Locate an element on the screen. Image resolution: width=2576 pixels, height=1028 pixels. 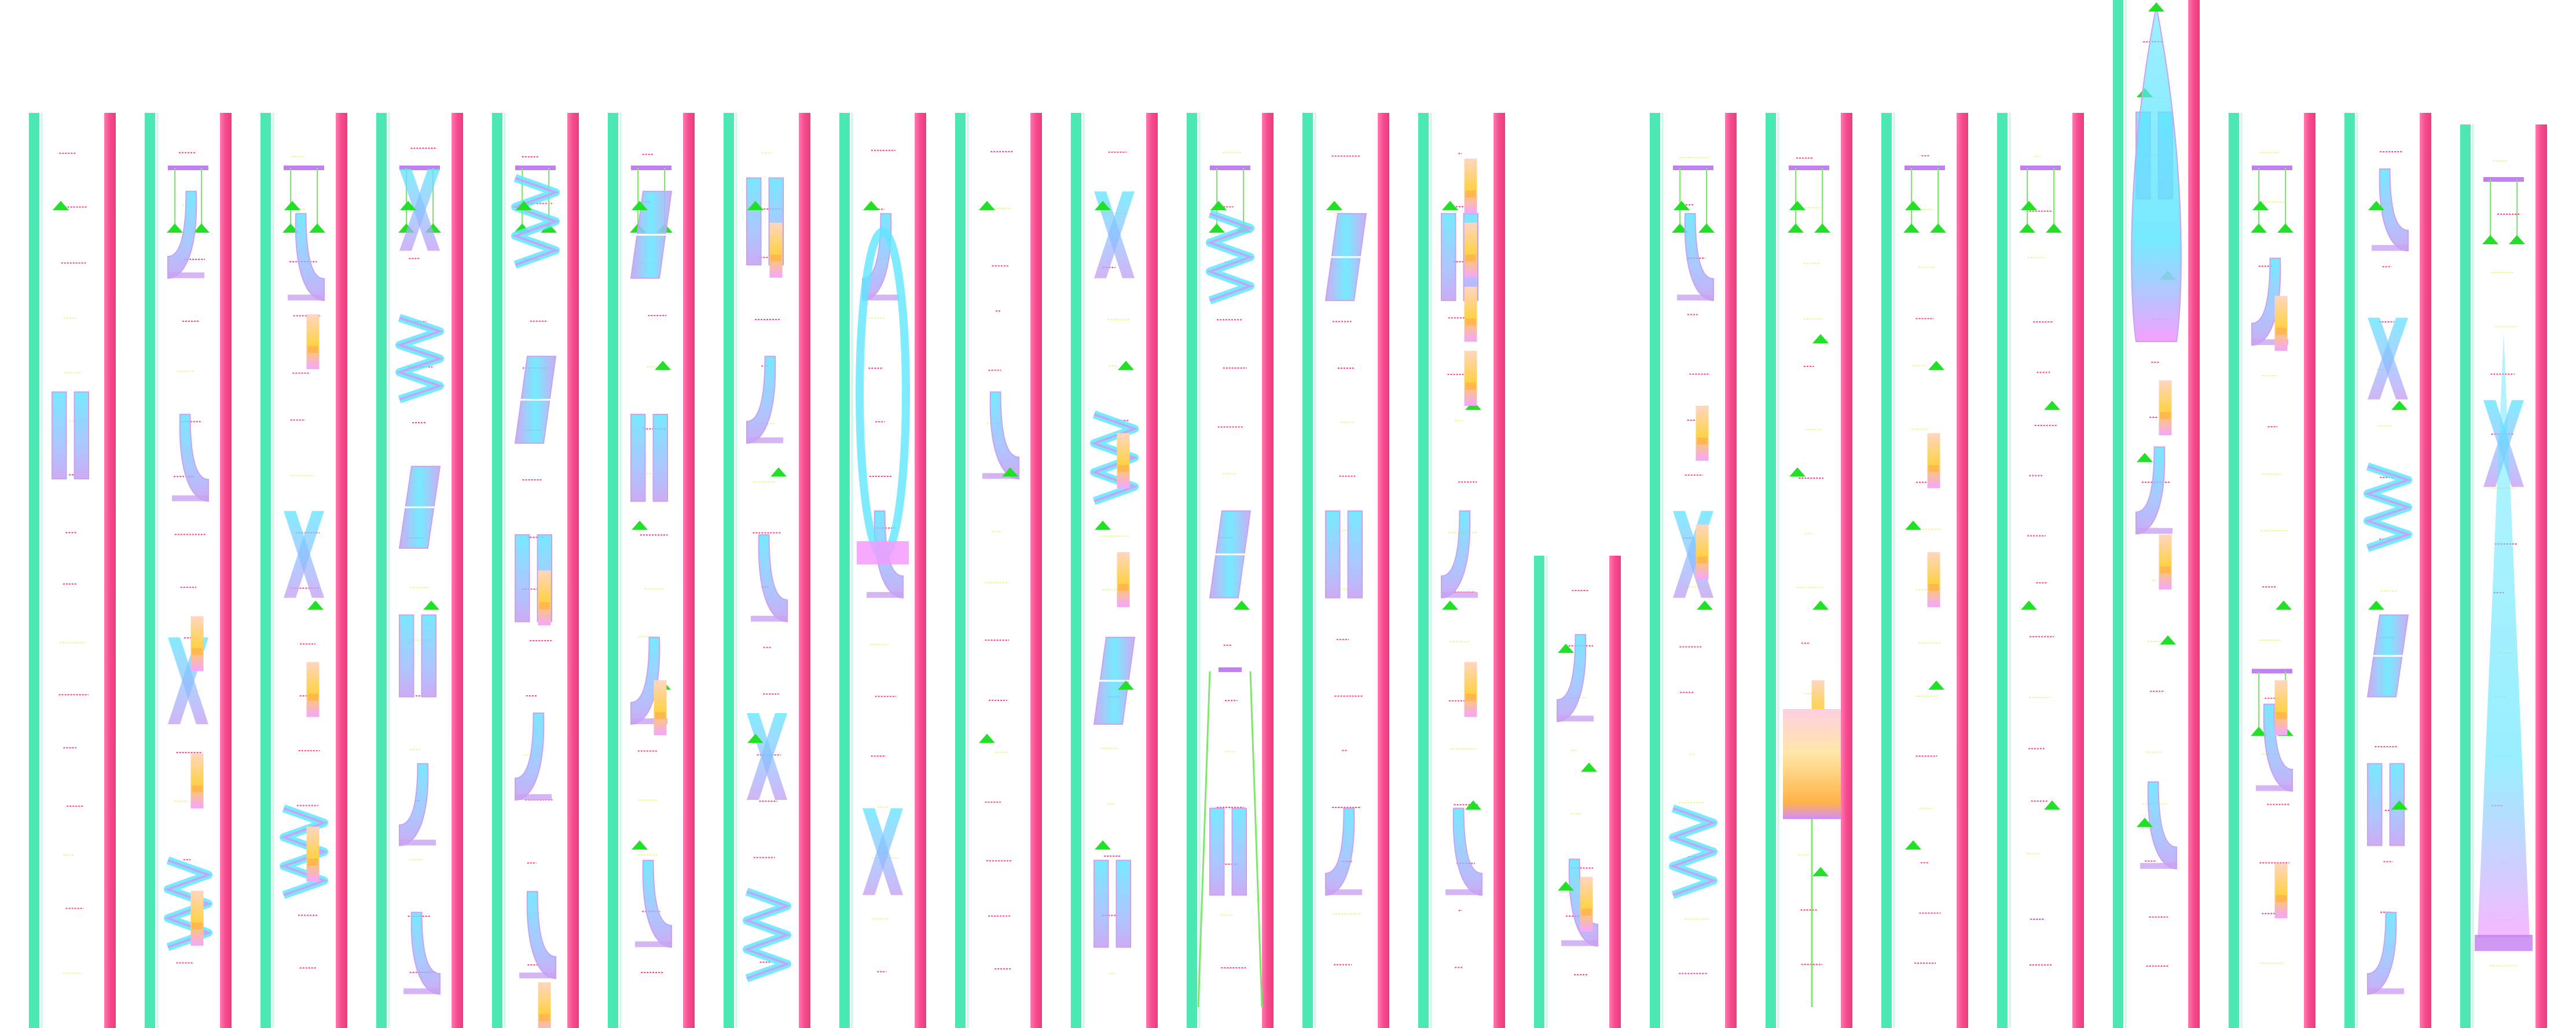
large-status-block is located at coordinates (1812, 764).